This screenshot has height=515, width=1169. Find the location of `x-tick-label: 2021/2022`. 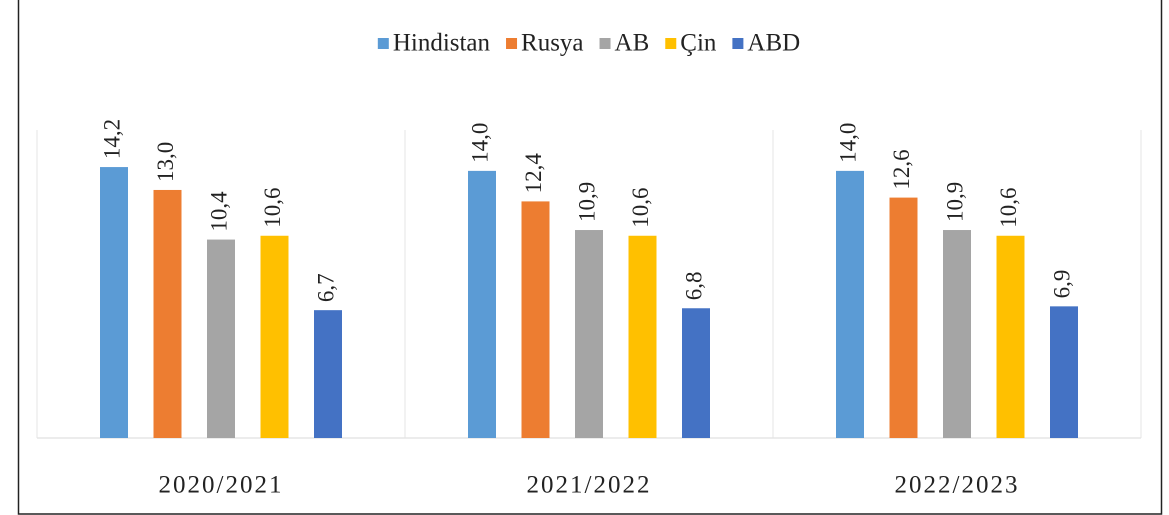

x-tick-label: 2021/2022 is located at coordinates (589, 485).